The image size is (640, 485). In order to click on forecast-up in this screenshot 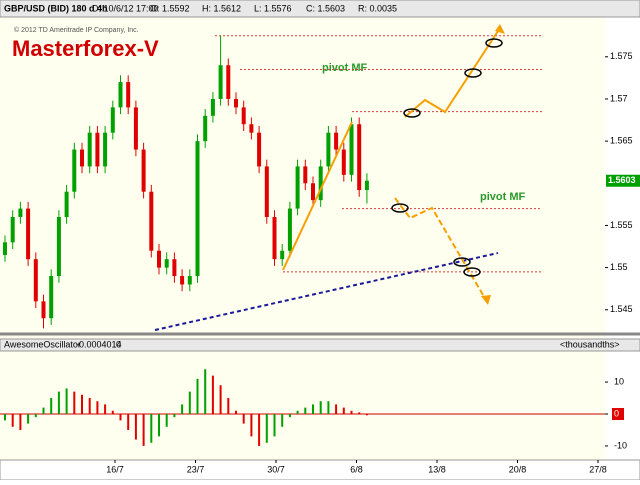, I will do `click(452, 72)`.